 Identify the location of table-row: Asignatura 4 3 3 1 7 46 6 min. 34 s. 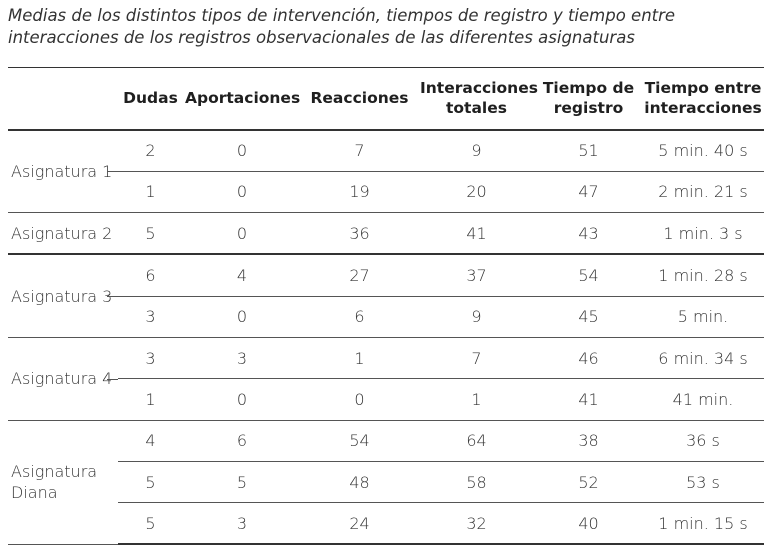
(386, 379).